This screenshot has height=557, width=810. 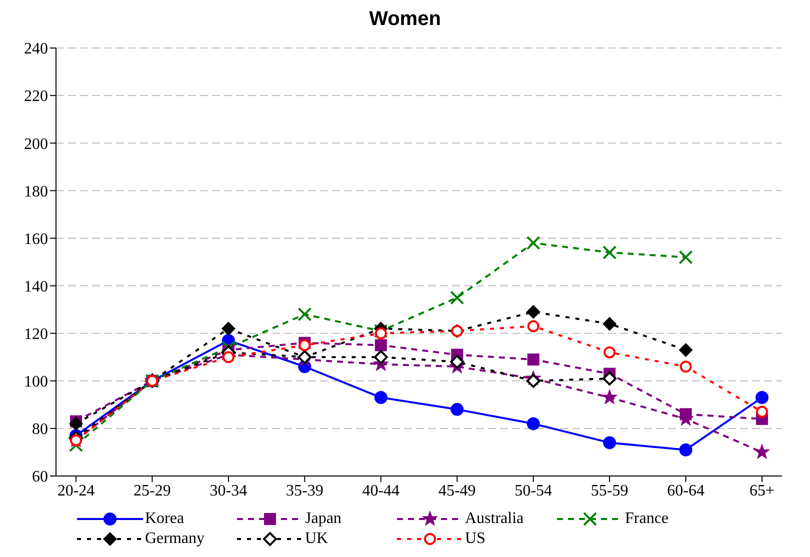 What do you see at coordinates (609, 491) in the screenshot?
I see `x-tick-label: 55-59` at bounding box center [609, 491].